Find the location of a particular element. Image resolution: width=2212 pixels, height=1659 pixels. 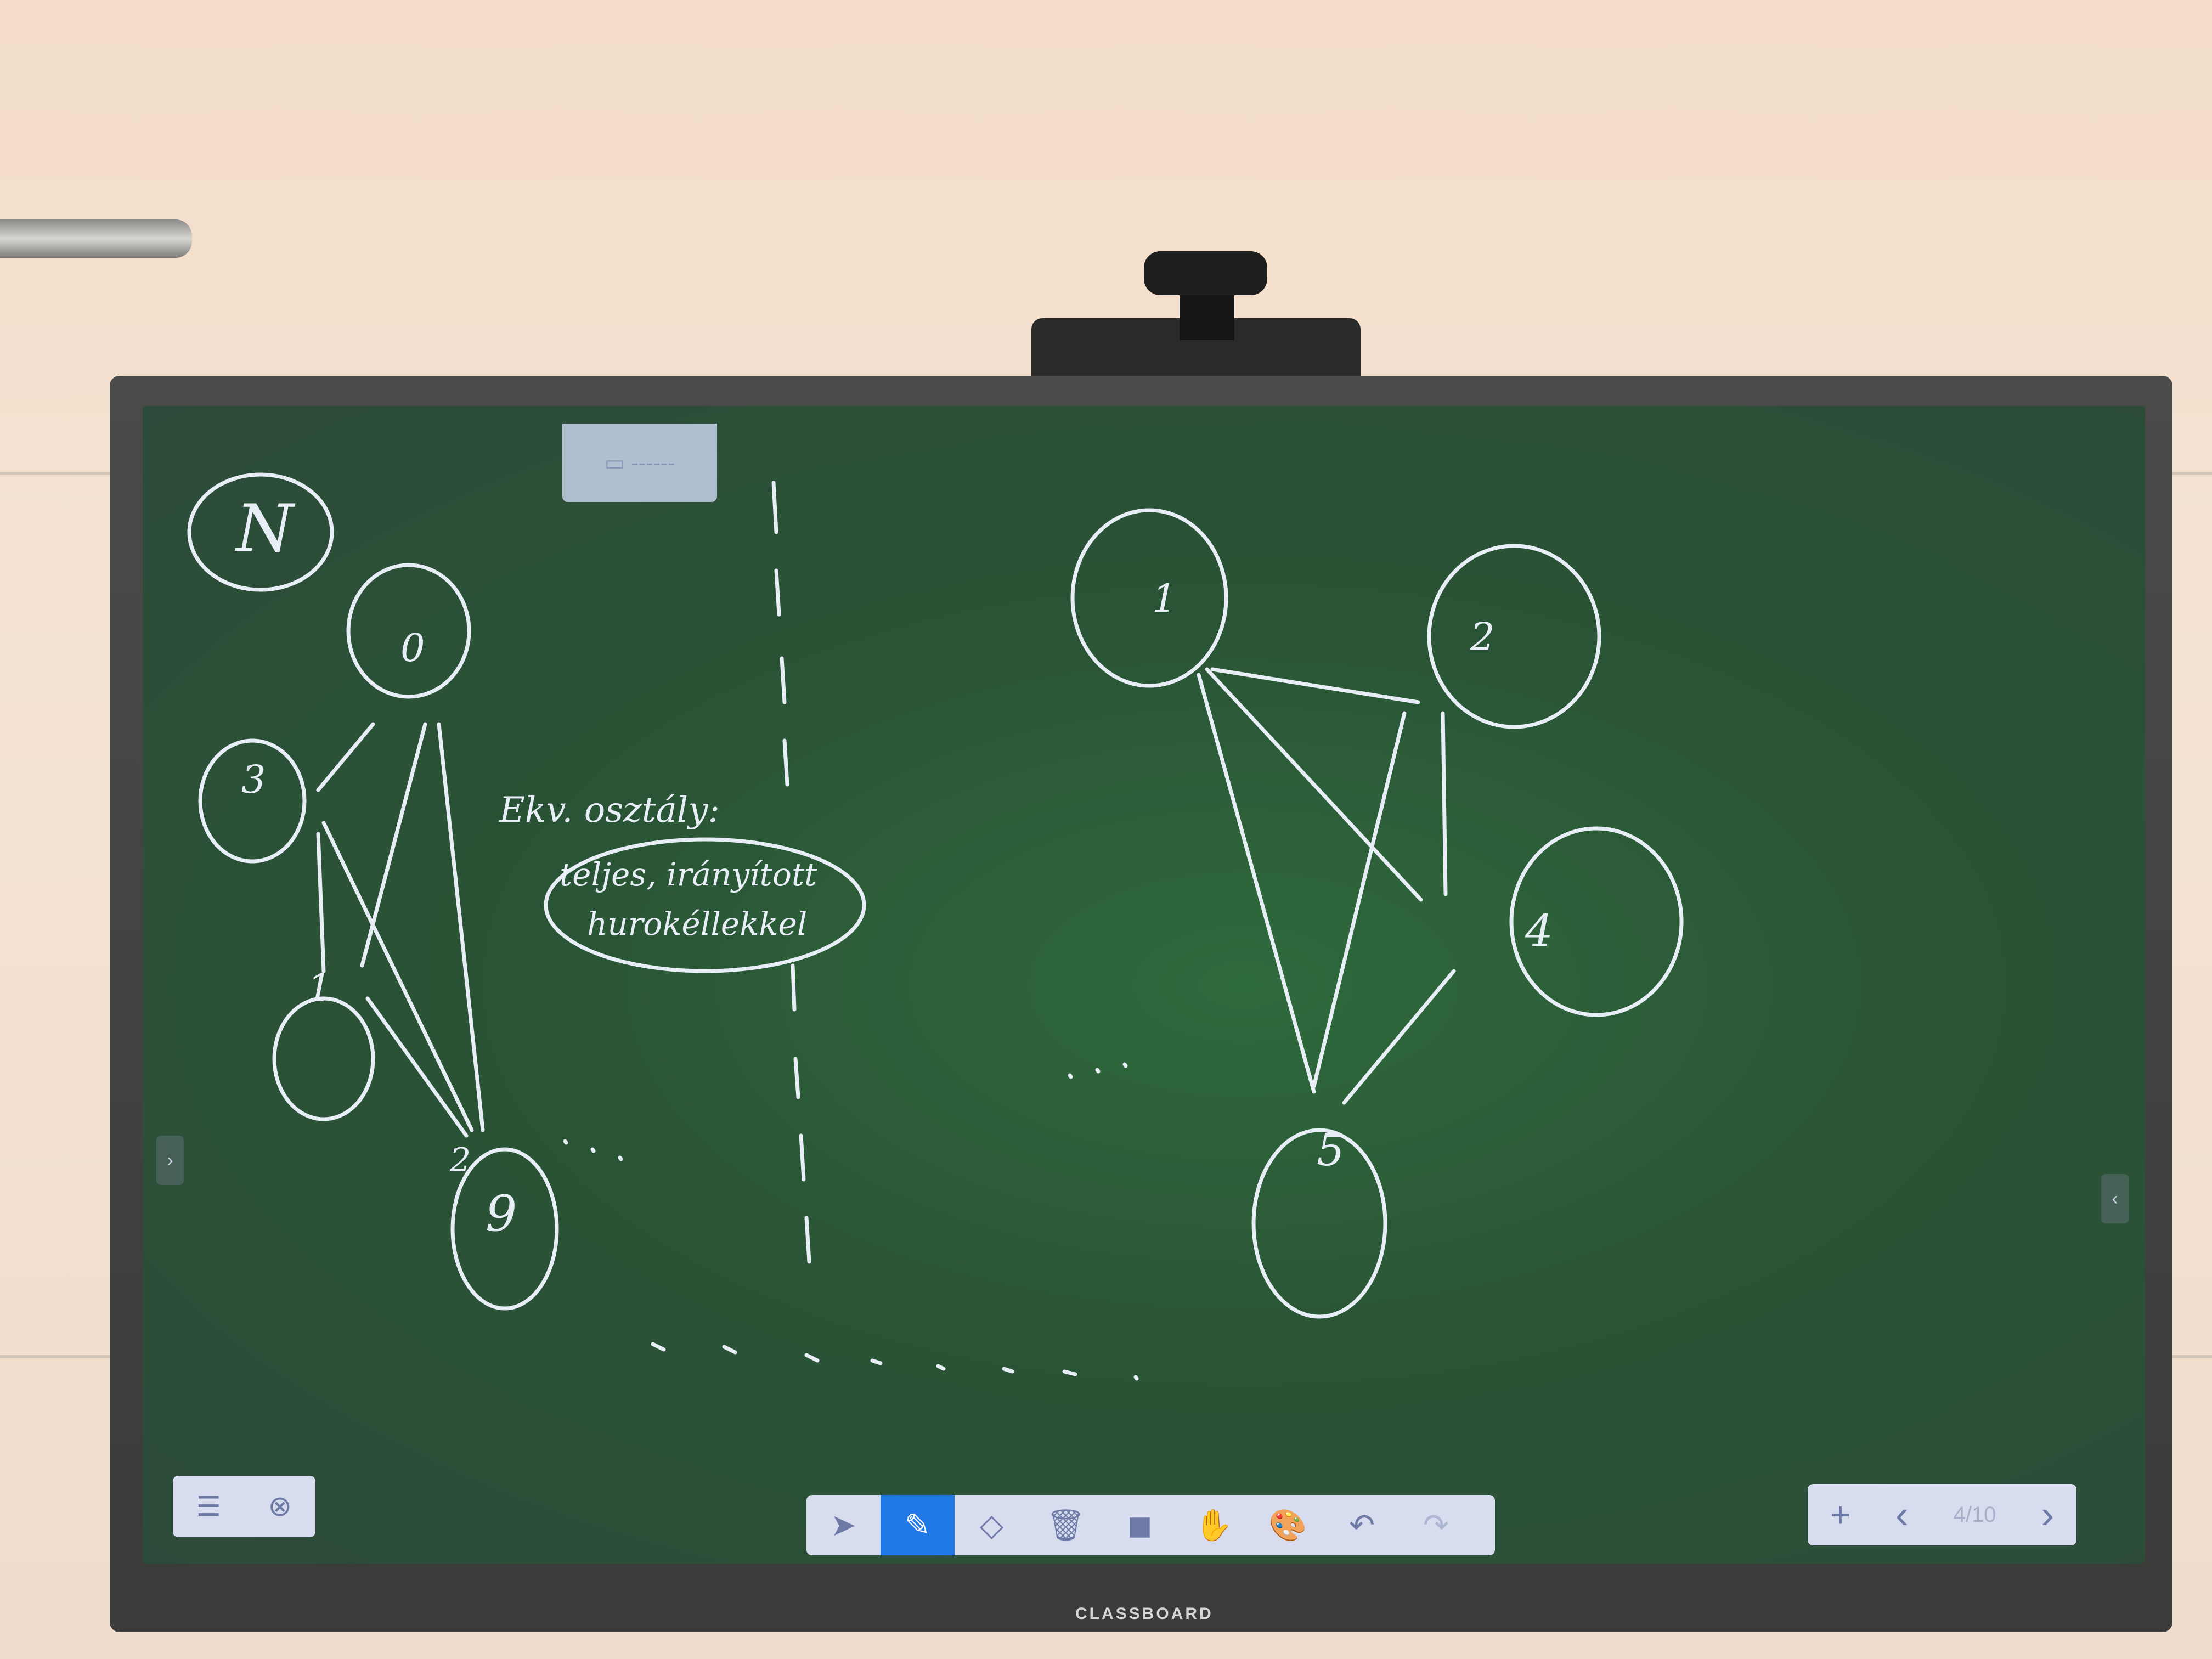

shapes-icon: ◼ is located at coordinates (1140, 1525).